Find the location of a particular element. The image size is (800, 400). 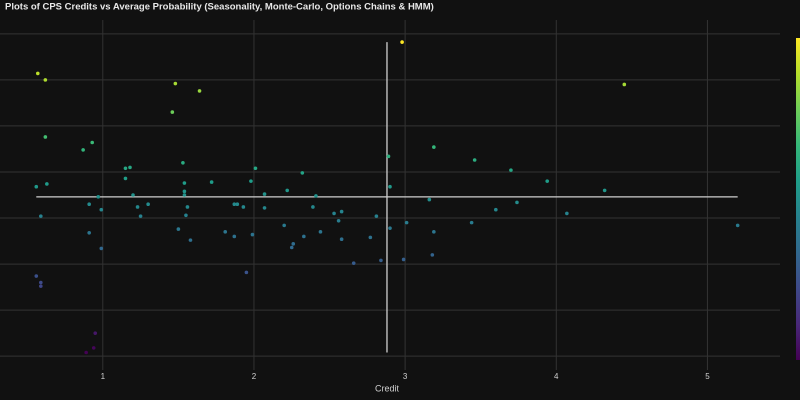

x-tick-label: 1 is located at coordinates (103, 376).